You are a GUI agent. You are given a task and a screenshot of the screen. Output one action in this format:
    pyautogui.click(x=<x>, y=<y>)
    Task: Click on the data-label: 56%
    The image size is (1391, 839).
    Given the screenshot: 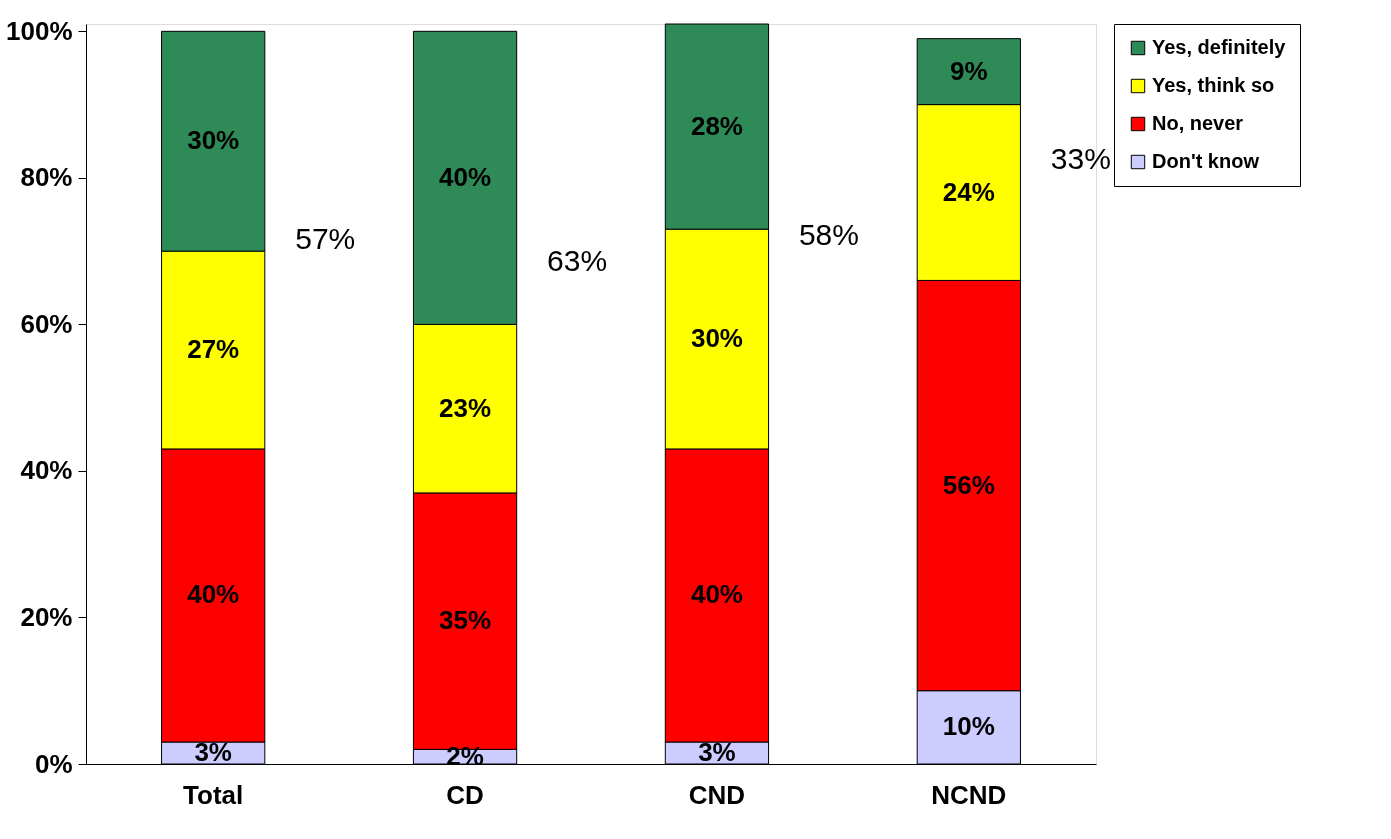 What is the action you would take?
    pyautogui.click(x=968, y=484)
    